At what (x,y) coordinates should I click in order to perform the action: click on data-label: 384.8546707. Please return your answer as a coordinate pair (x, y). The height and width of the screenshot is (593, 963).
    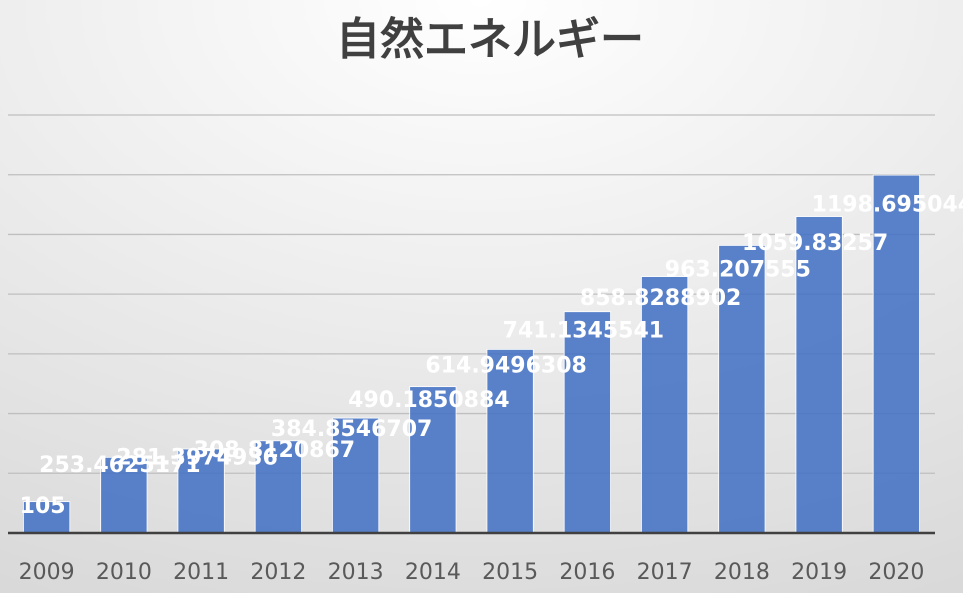
    Looking at the image, I should click on (351, 429).